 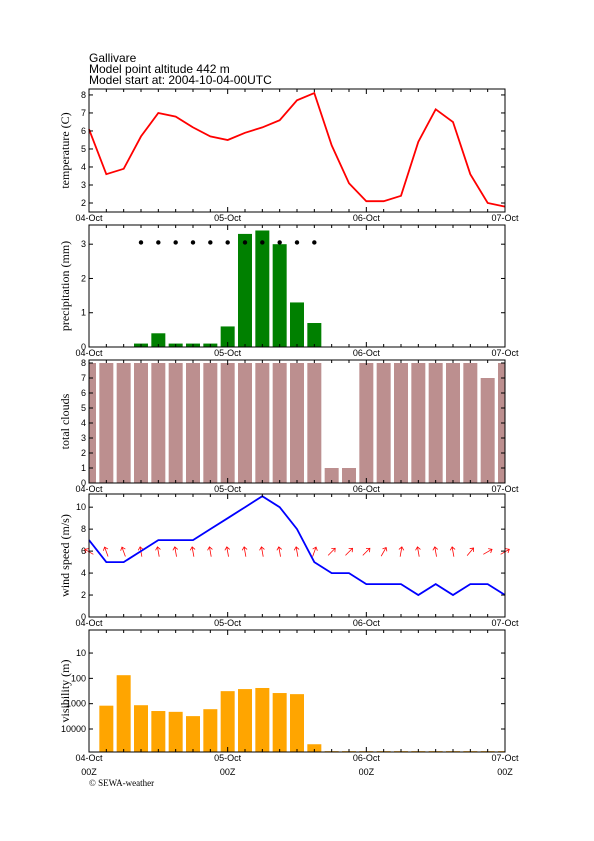 I want to click on y-tick-label: 3, so click(x=83, y=438).